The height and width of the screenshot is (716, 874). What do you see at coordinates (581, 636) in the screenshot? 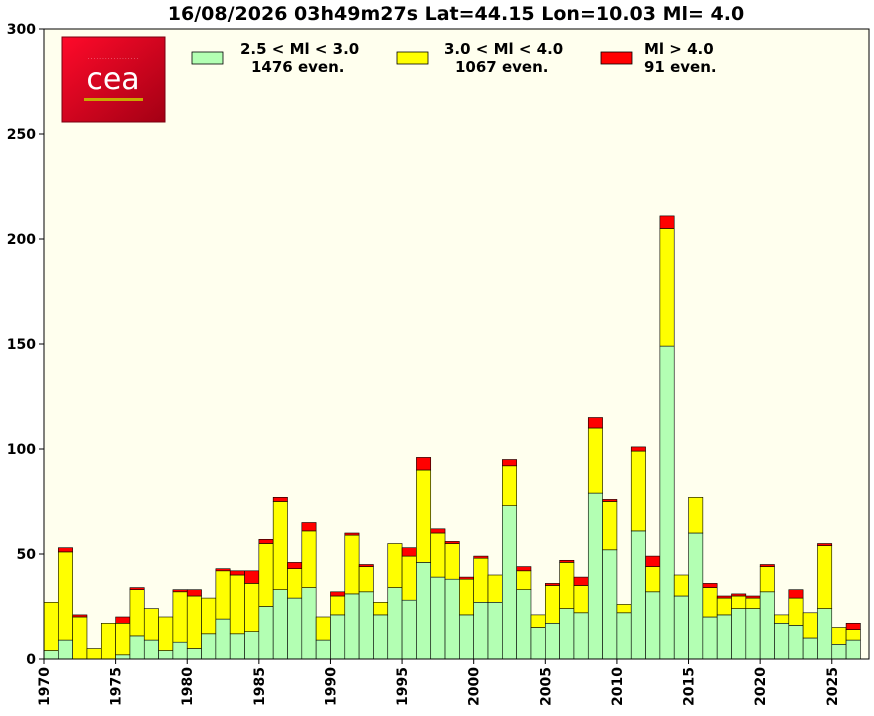
I see `bar-low-2007` at bounding box center [581, 636].